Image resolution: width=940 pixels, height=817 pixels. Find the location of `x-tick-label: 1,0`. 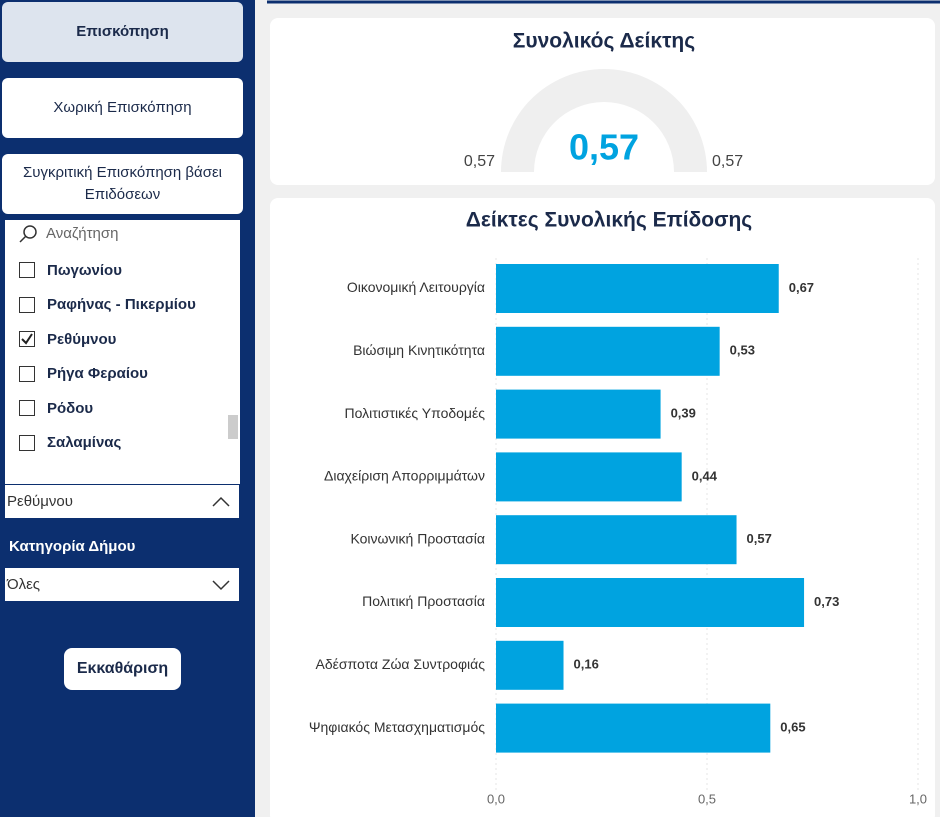

x-tick-label: 1,0 is located at coordinates (918, 798).